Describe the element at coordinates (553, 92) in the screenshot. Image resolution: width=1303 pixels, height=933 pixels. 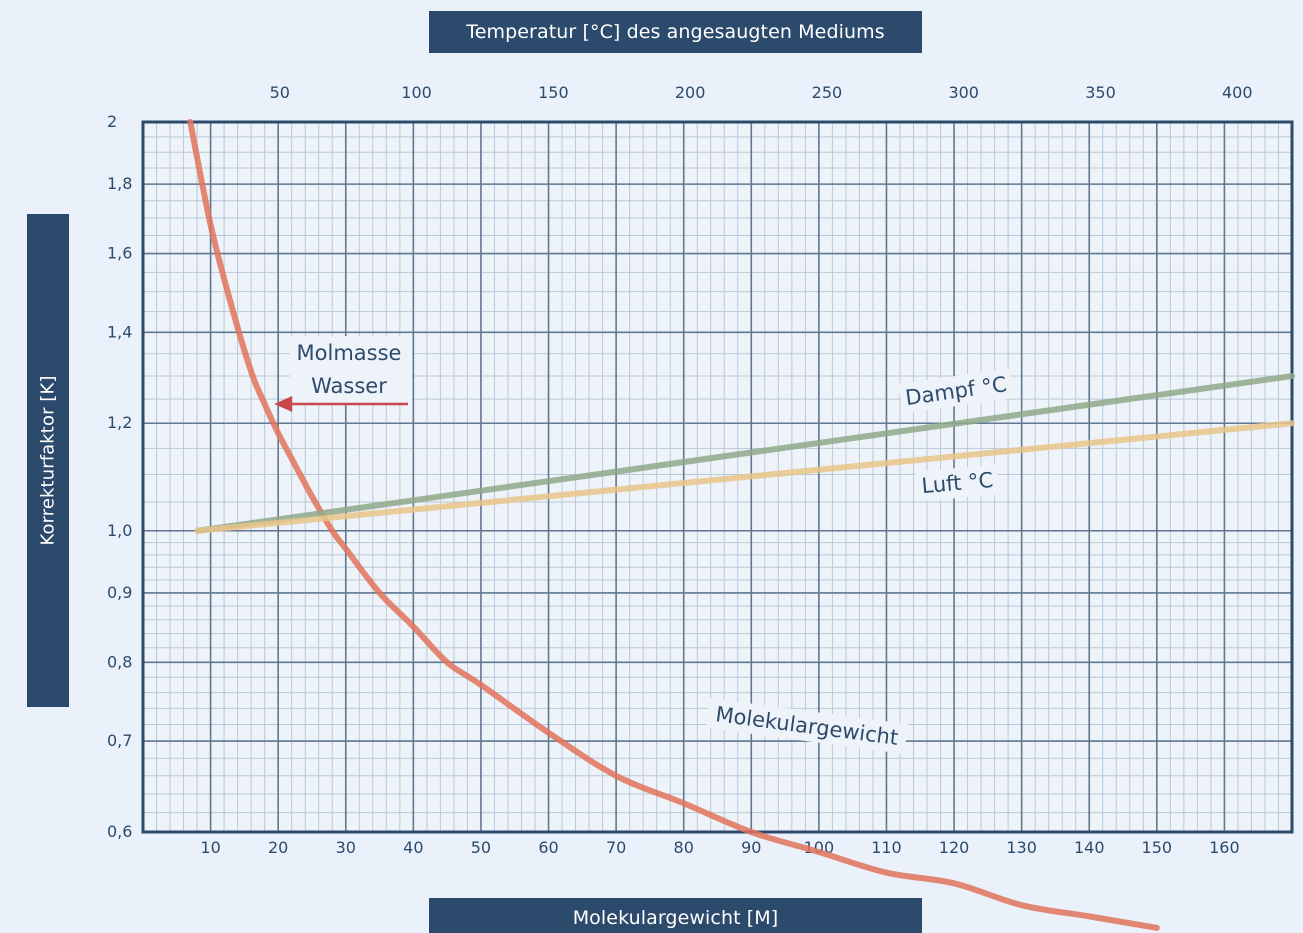
I see `top-tick-label: 150` at that location.